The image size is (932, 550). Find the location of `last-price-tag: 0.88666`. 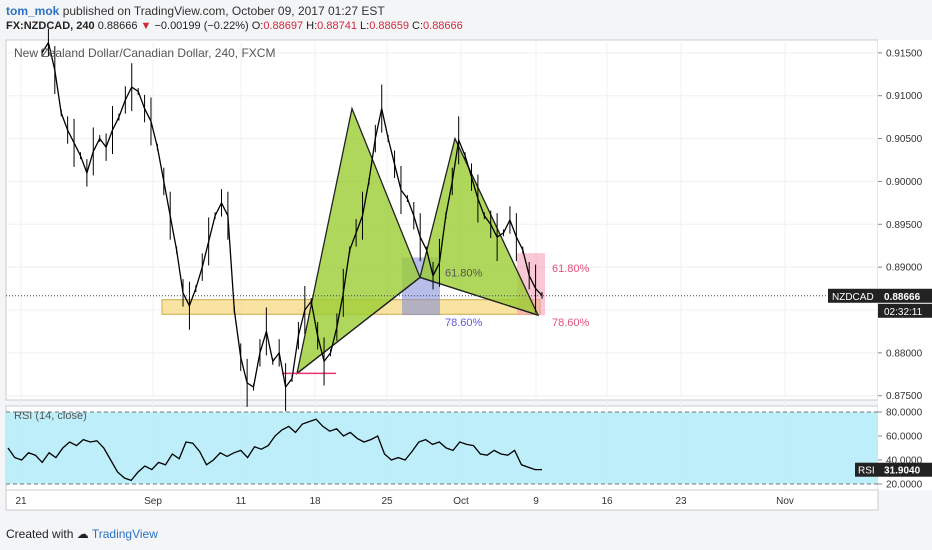

last-price-tag: 0.88666 is located at coordinates (902, 297).